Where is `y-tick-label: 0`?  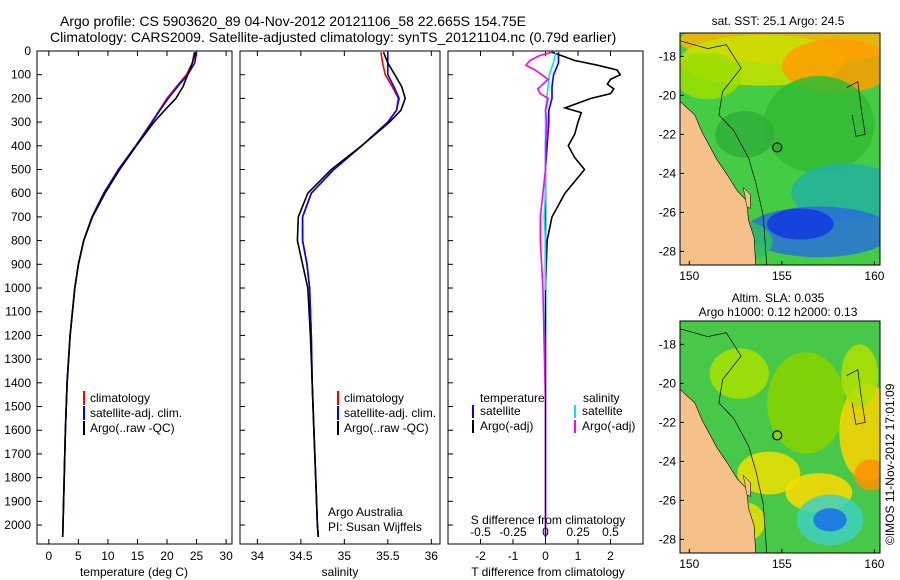 y-tick-label: 0 is located at coordinates (27, 51).